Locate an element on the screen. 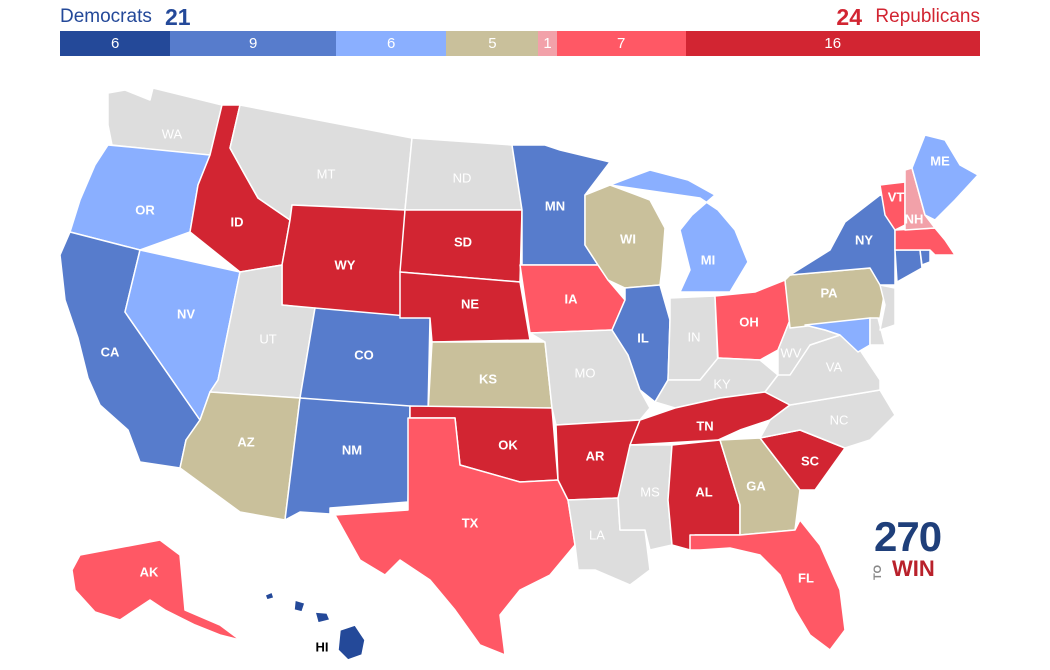  state-MI is located at coordinates (679, 231).